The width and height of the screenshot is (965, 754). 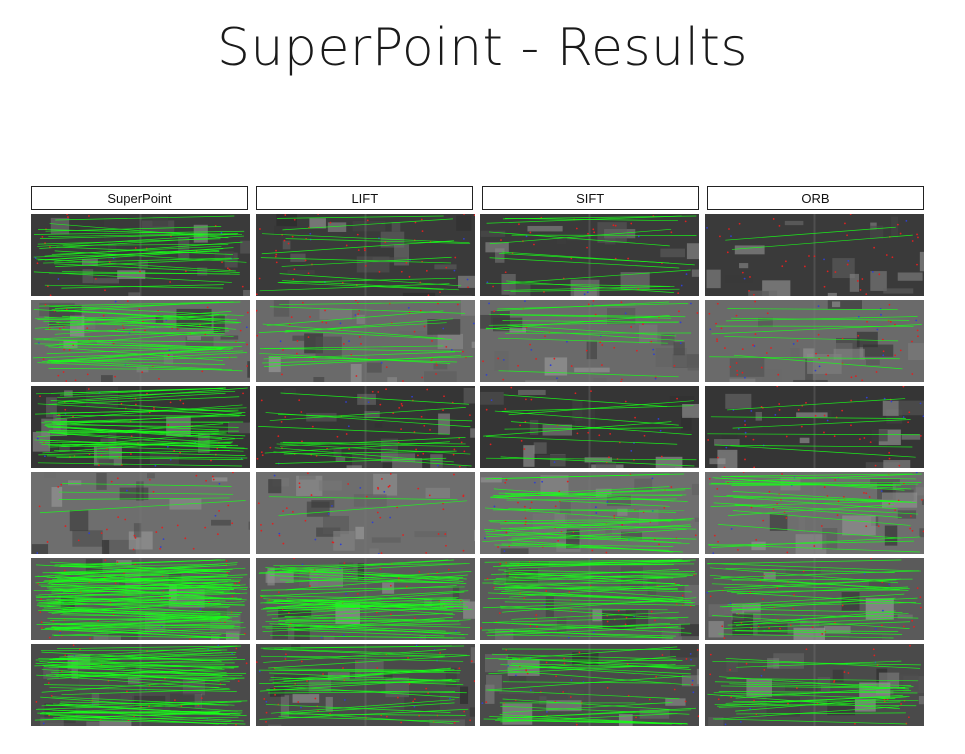 I want to click on match-image-lift-textured-ground, so click(x=365, y=599).